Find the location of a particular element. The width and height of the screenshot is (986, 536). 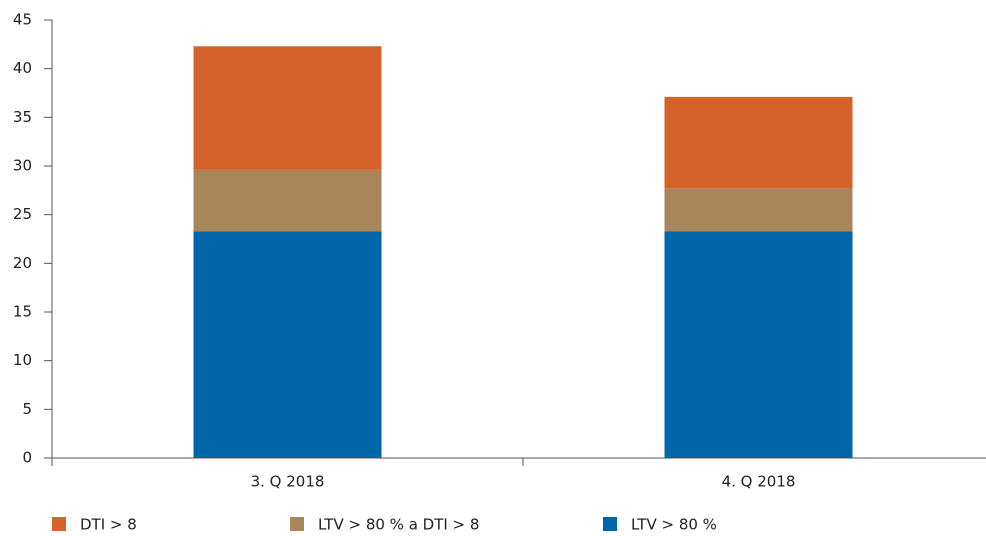

y-tick-label: 20 is located at coordinates (22, 263).